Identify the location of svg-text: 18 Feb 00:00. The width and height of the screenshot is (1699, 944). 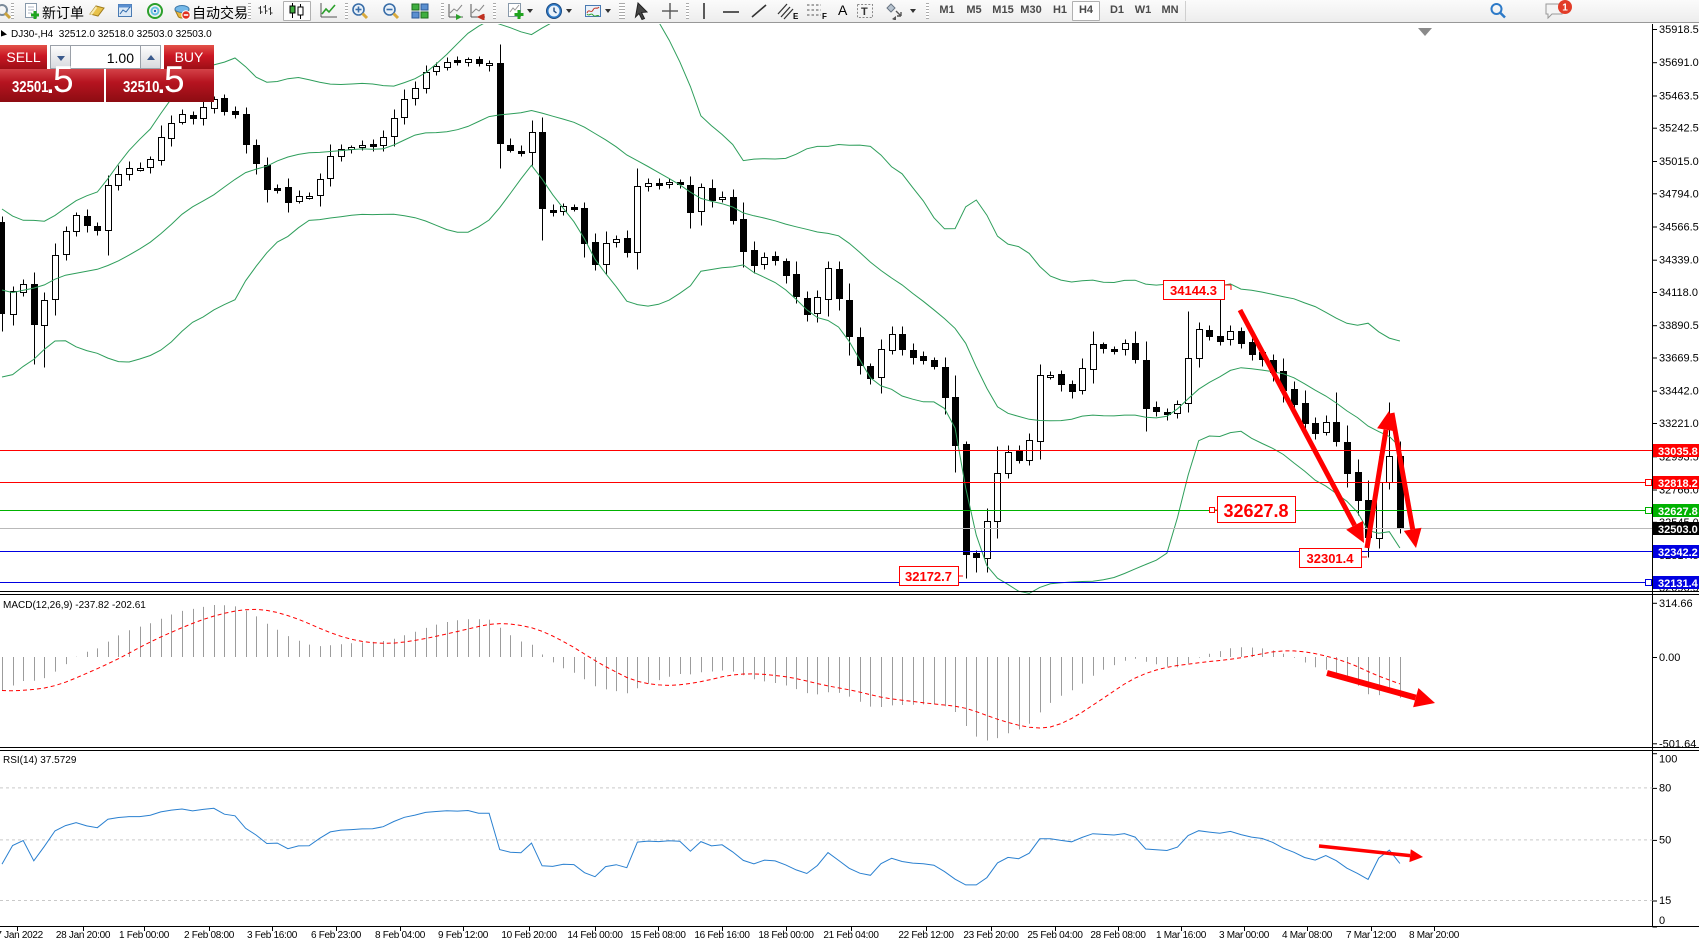
(786, 935).